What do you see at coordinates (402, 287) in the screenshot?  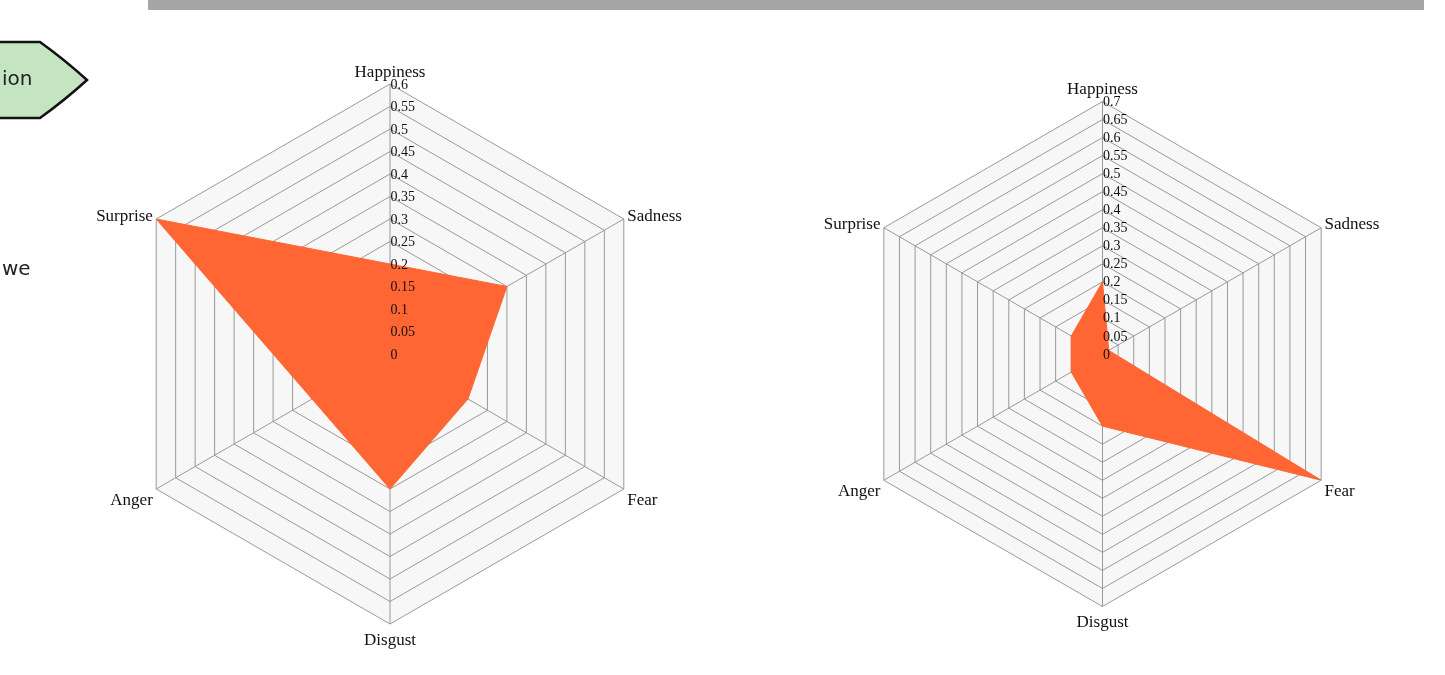 I see `y-tick-label: 0.15` at bounding box center [402, 287].